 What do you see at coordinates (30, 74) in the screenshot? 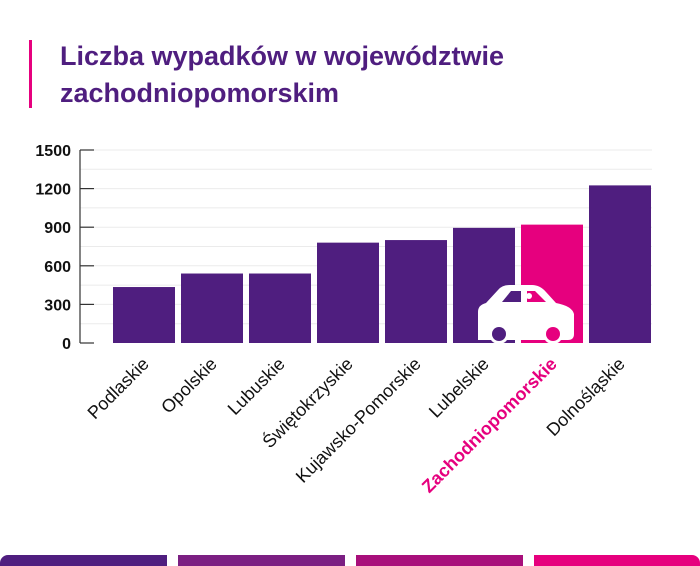
I see `title-accent-line` at bounding box center [30, 74].